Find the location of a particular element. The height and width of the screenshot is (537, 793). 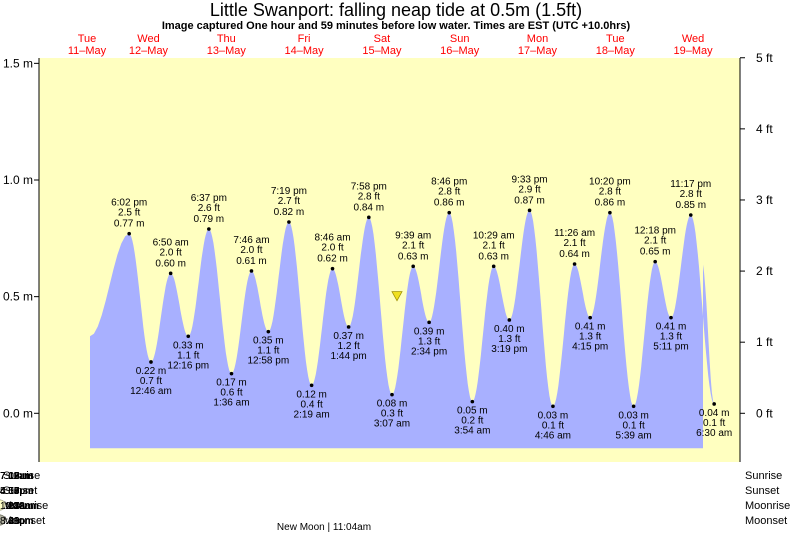

tide-label: 12:18 pm is located at coordinates (655, 231).